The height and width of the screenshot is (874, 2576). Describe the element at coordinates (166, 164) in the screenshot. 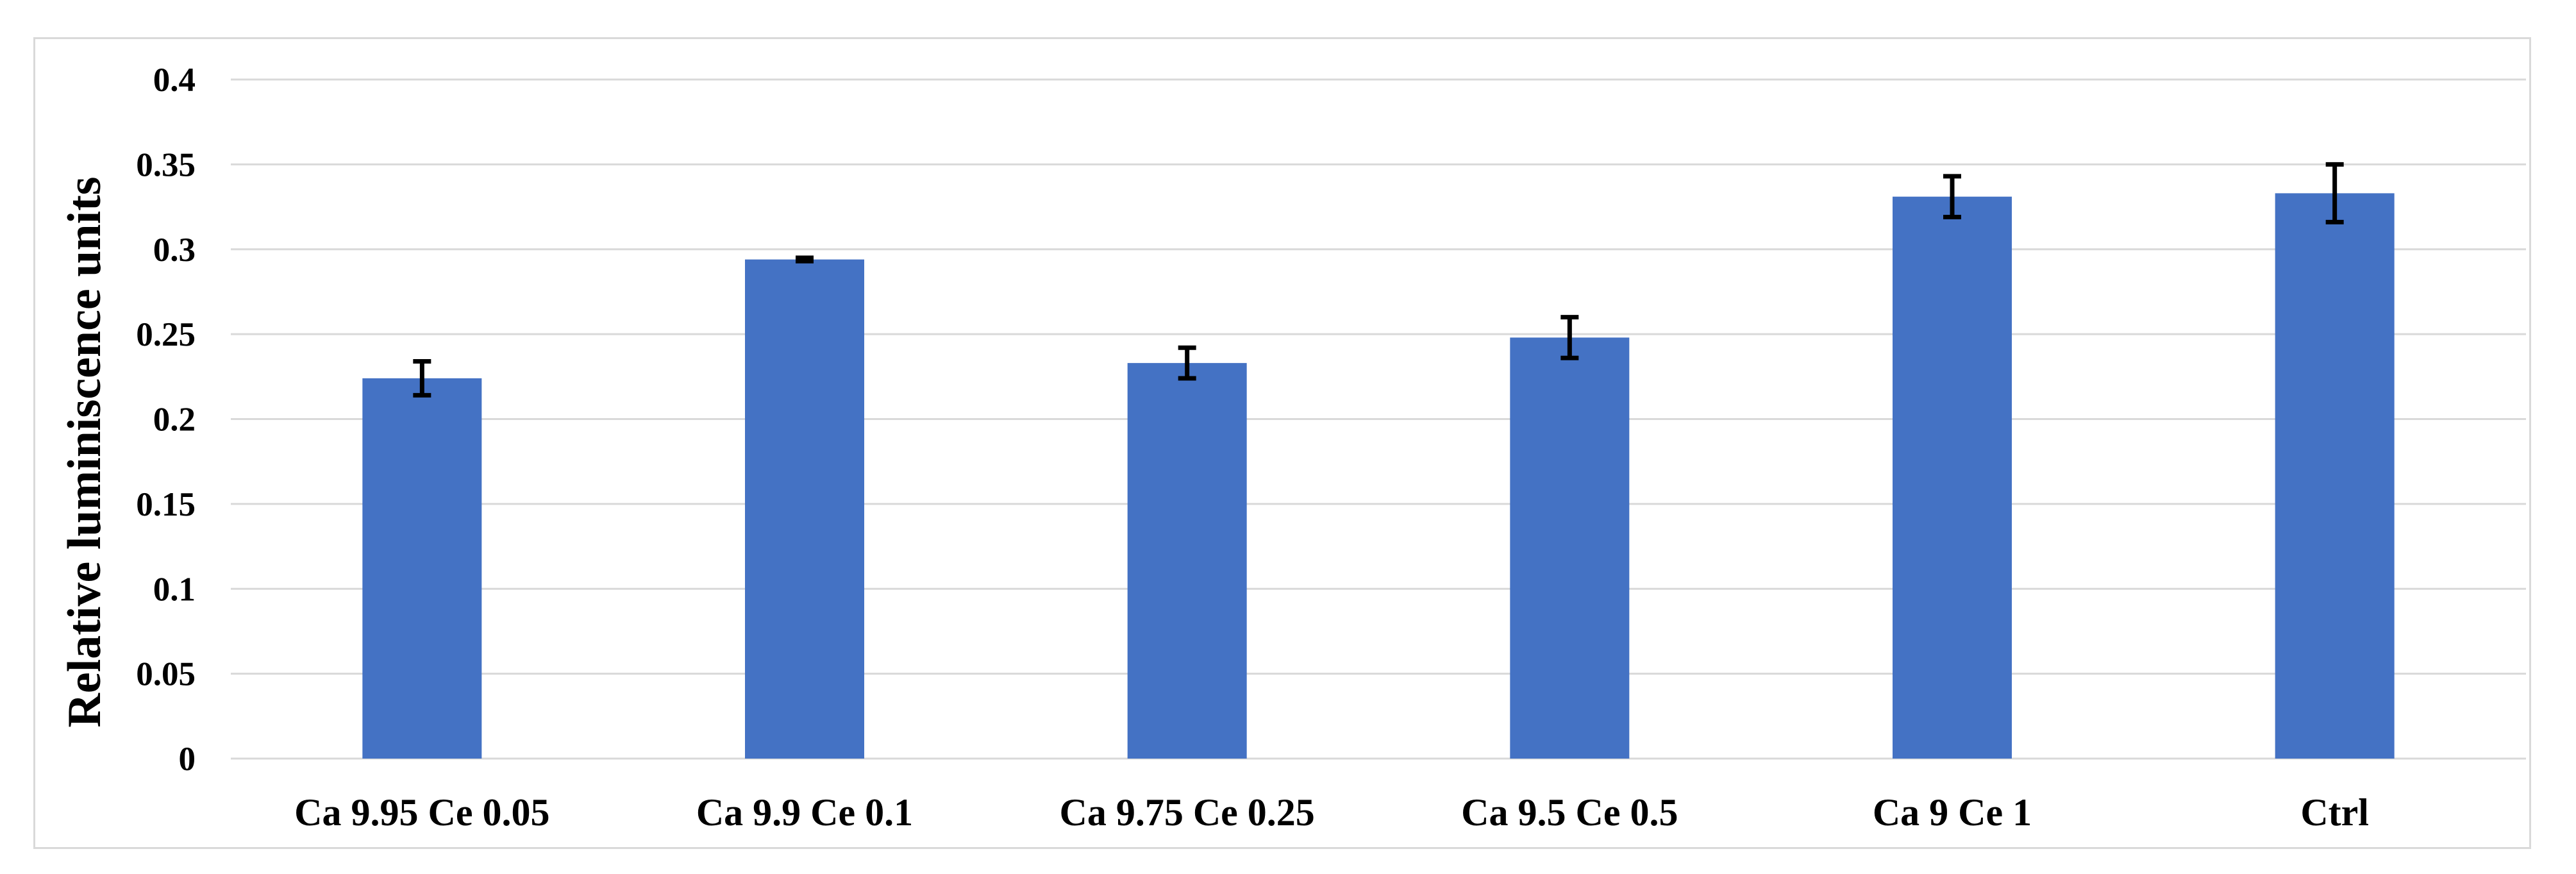

I see `y-tick-label: 0.35` at that location.